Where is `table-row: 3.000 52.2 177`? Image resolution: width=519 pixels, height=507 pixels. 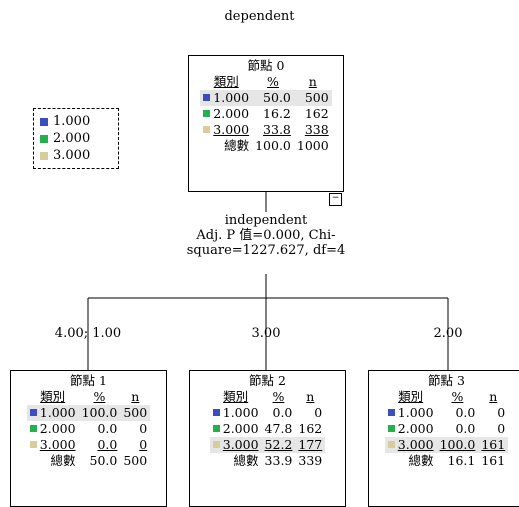
table-row: 3.000 52.2 177 is located at coordinates (267, 445).